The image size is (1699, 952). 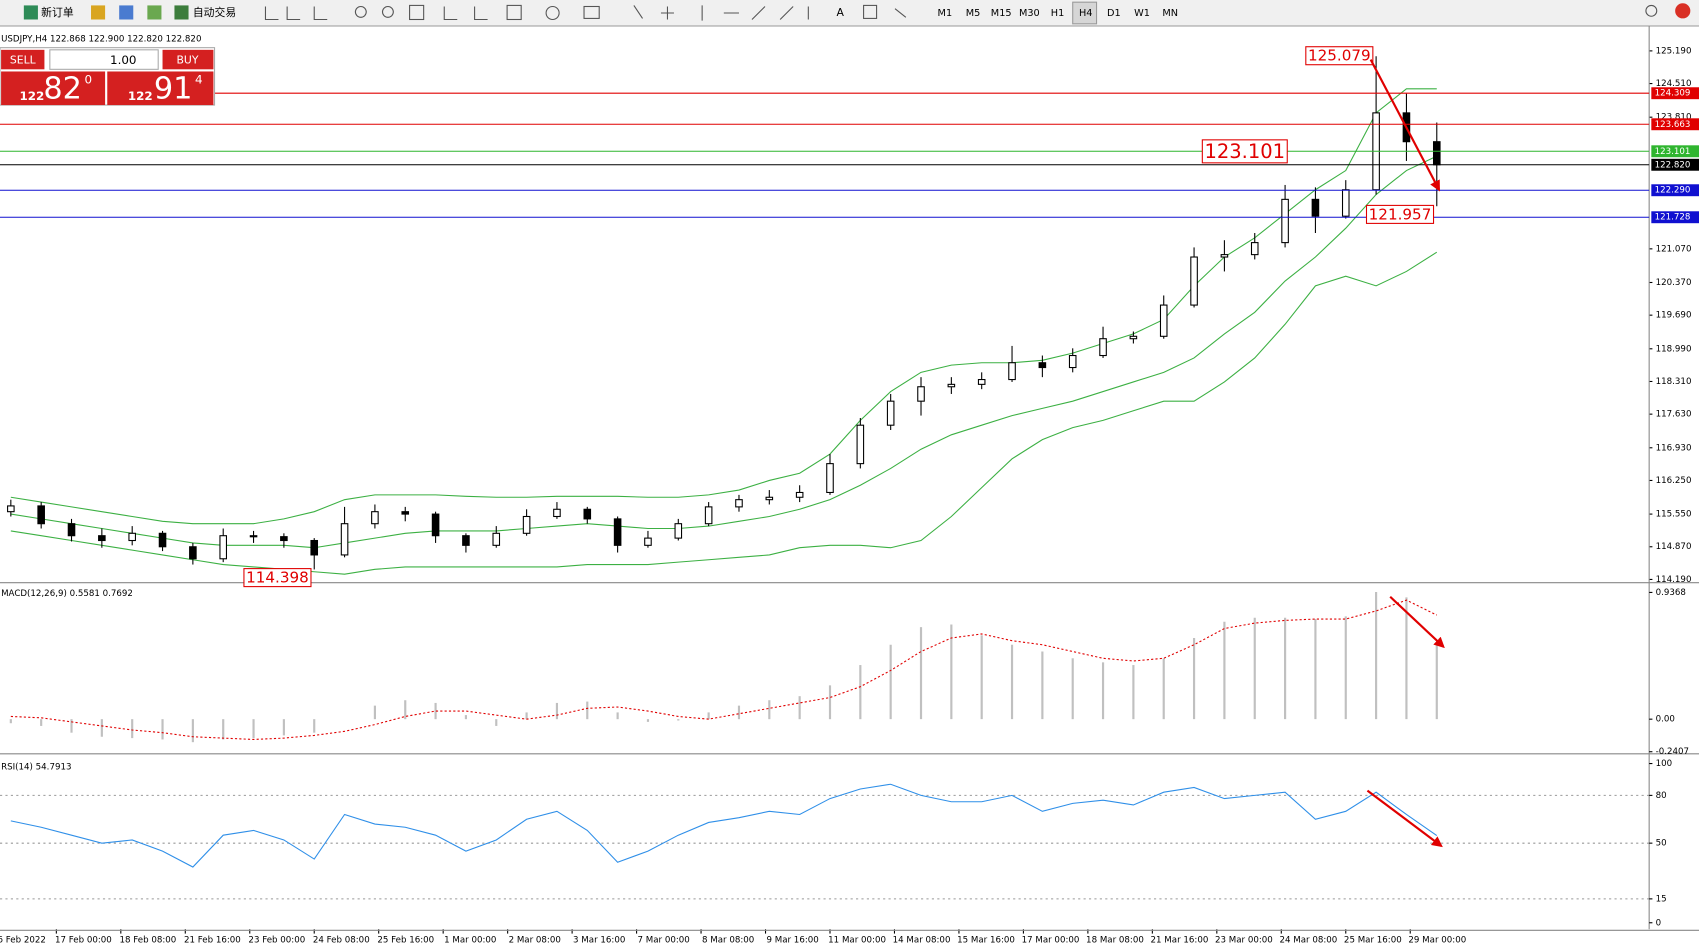 What do you see at coordinates (792, 941) in the screenshot?
I see `x-tick-label: 9 Mar 16:00` at bounding box center [792, 941].